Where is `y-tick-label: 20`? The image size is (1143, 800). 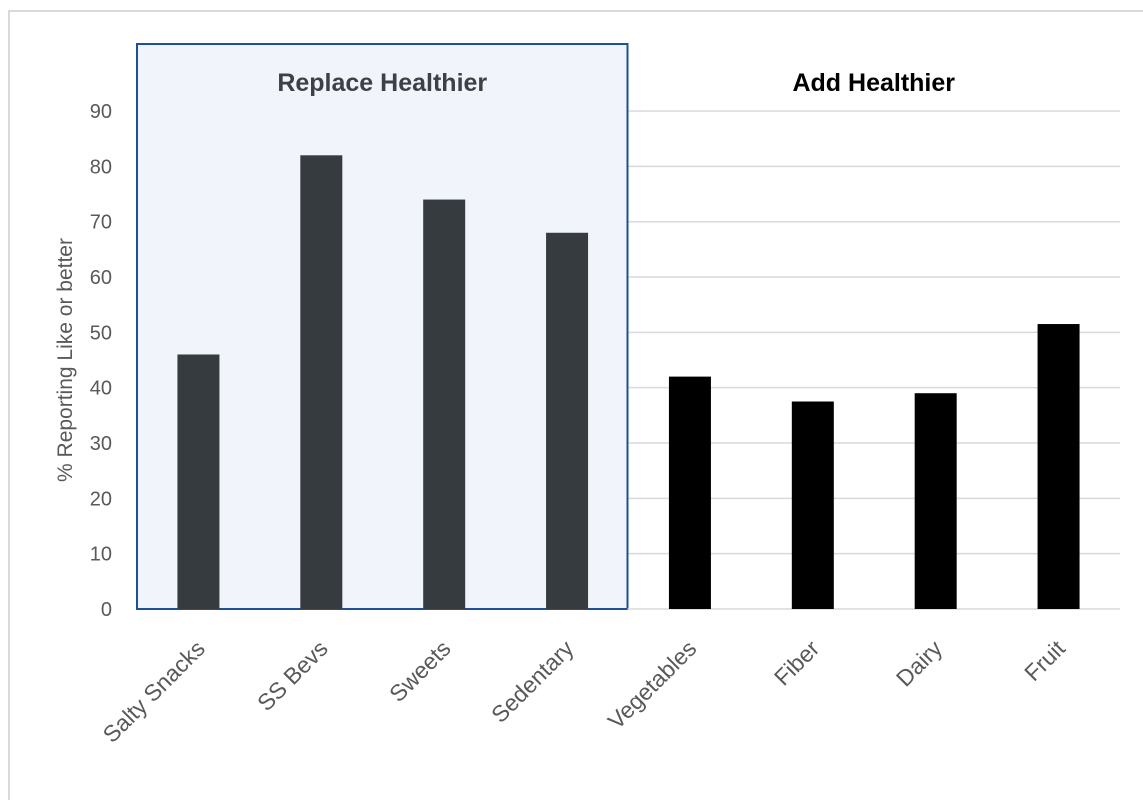
y-tick-label: 20 is located at coordinates (101, 499).